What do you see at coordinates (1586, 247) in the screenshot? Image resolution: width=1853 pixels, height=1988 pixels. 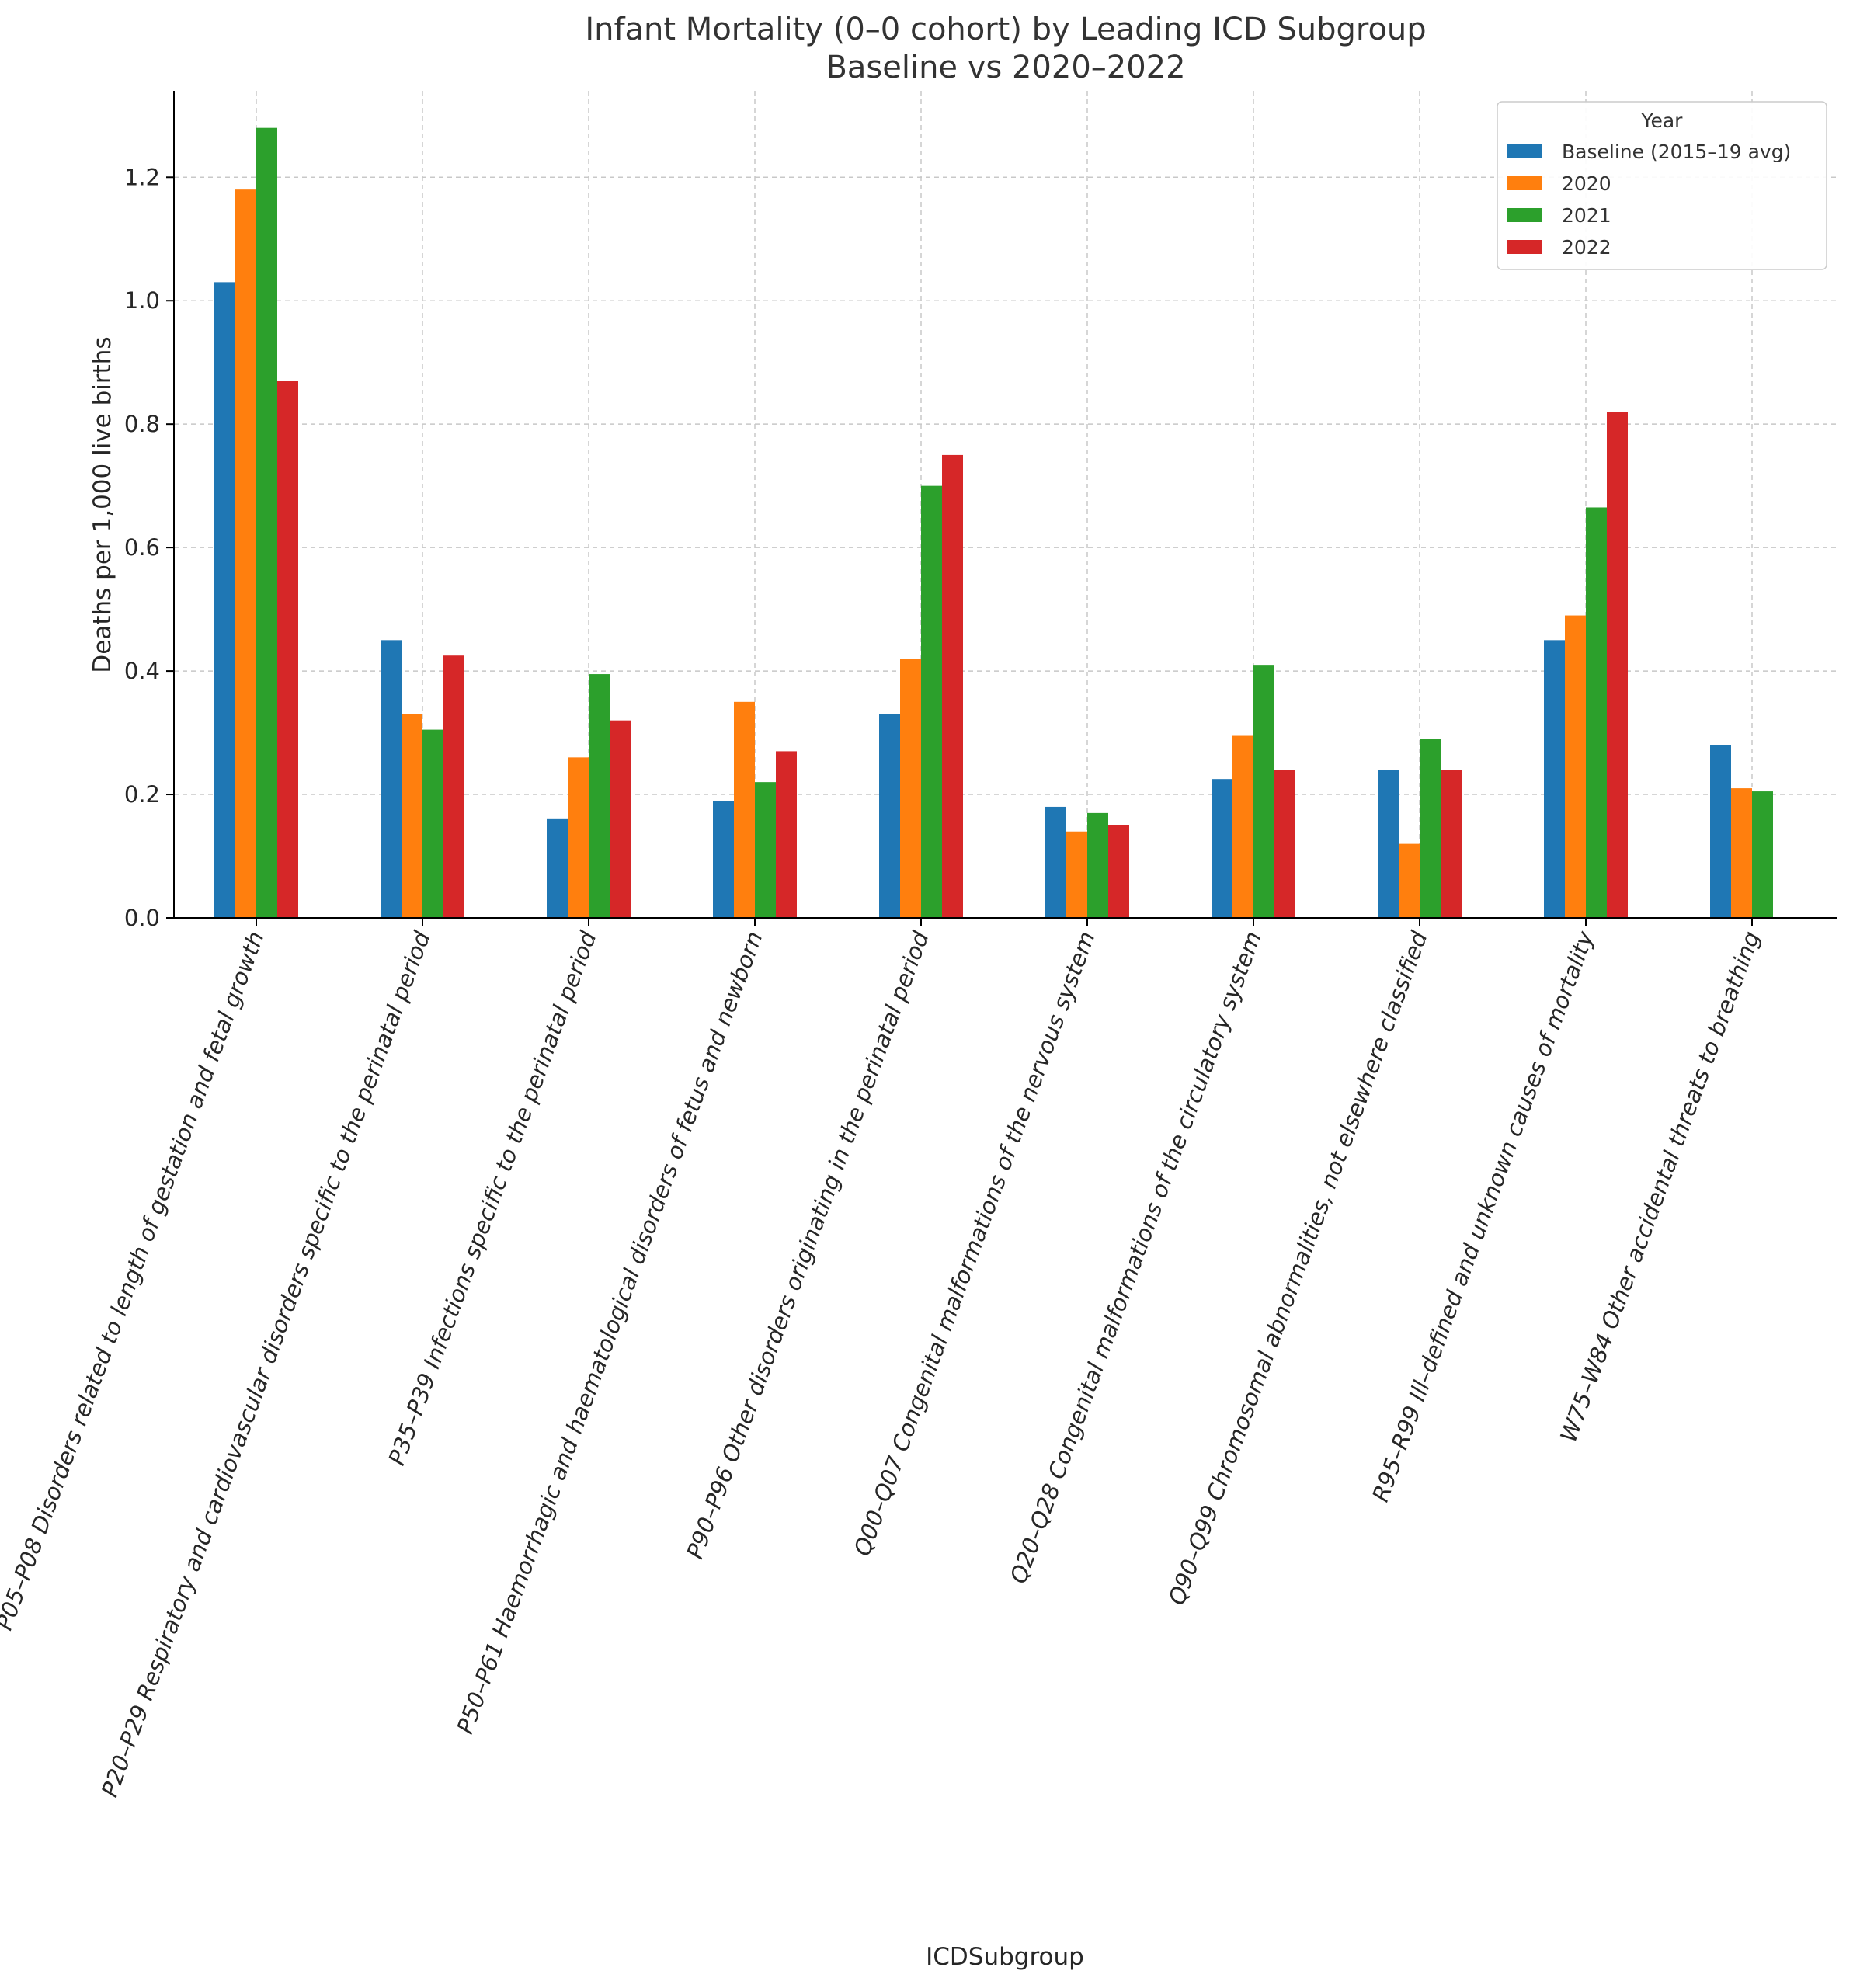 I see `legend-label: 2022` at bounding box center [1586, 247].